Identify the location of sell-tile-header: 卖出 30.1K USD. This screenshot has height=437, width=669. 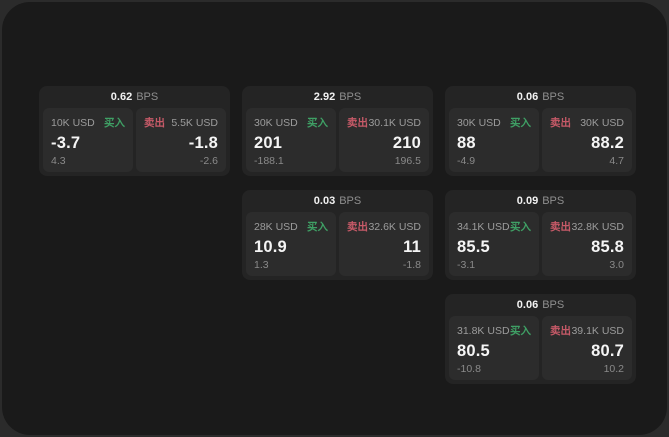
(384, 122).